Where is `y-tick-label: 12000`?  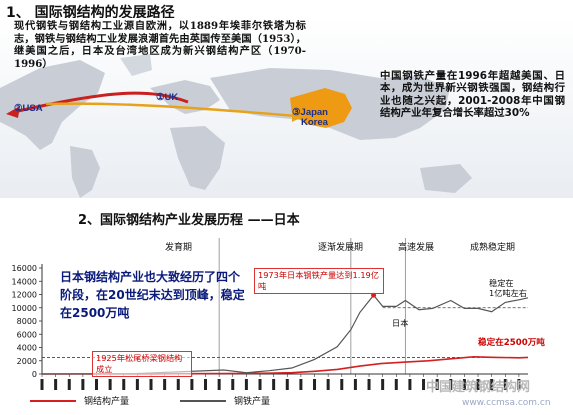 y-tick-label: 12000 is located at coordinates (24, 295).